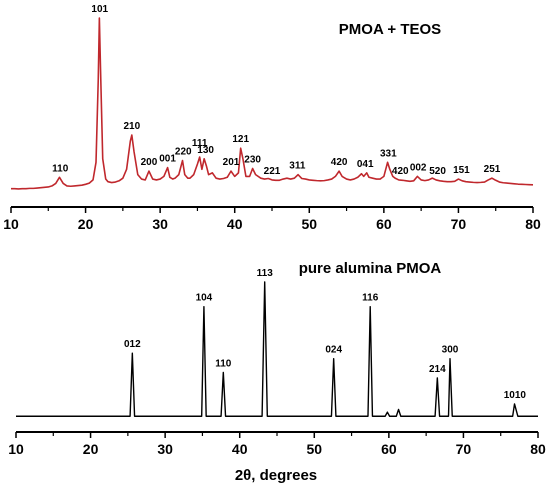 The image size is (550, 493). I want to click on top-x-tick-label: 70, so click(459, 224).